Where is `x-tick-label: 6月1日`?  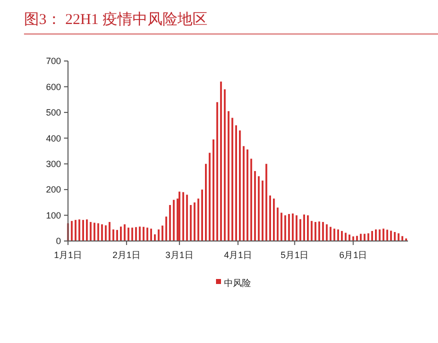 x-tick-label: 6月1日 is located at coordinates (353, 255).